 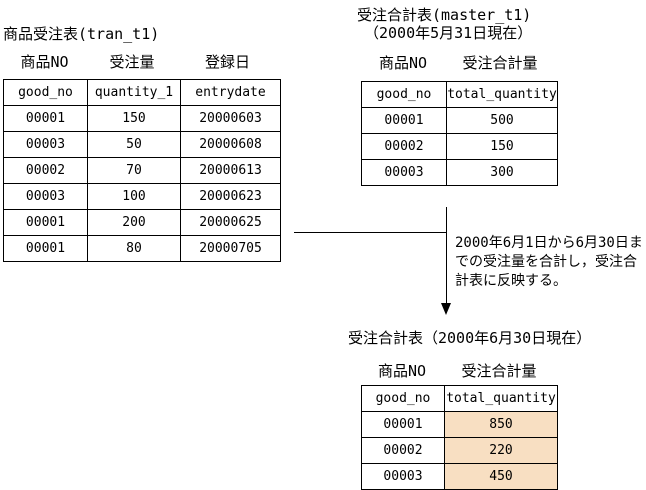 I want to click on master-after-jp-header-total: 受注合計量, so click(x=499, y=371).